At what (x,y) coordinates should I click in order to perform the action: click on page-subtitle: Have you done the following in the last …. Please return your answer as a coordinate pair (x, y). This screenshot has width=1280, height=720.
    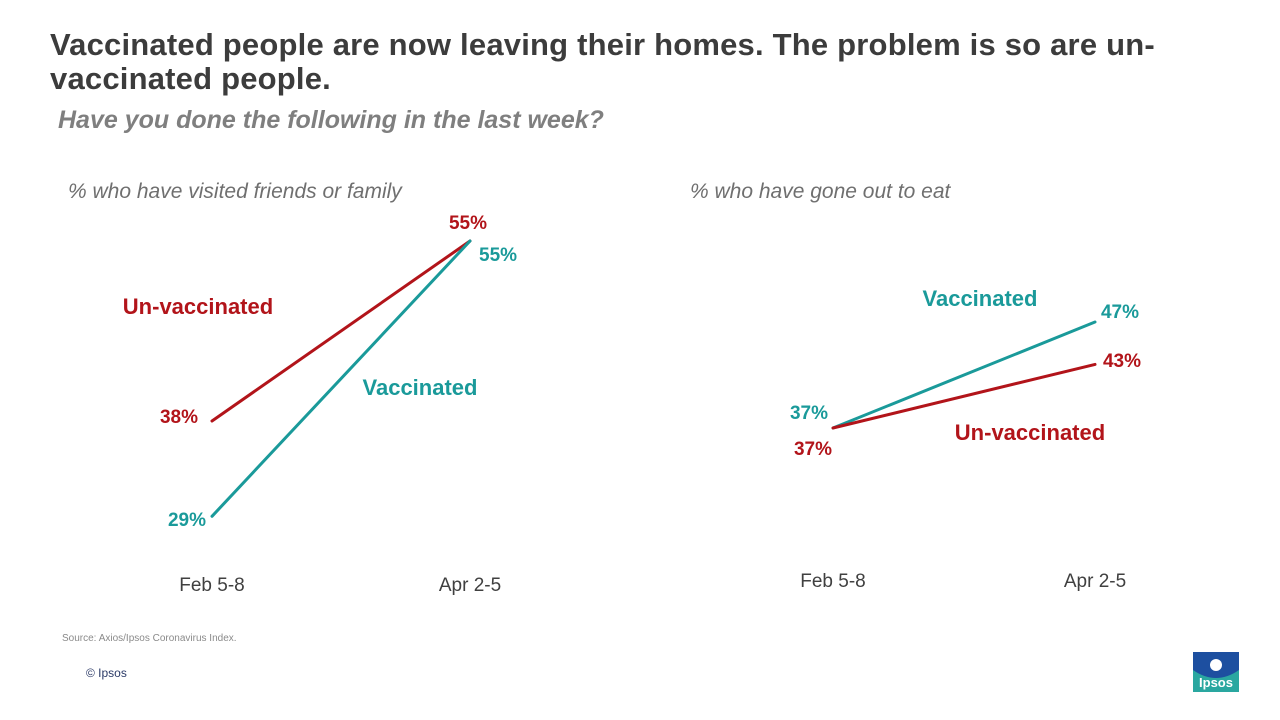
    Looking at the image, I should click on (331, 120).